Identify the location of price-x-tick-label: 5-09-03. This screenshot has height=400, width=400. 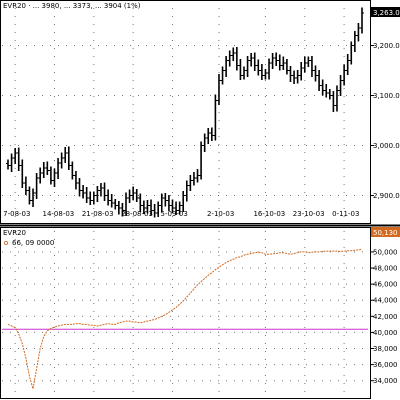
(173, 214).